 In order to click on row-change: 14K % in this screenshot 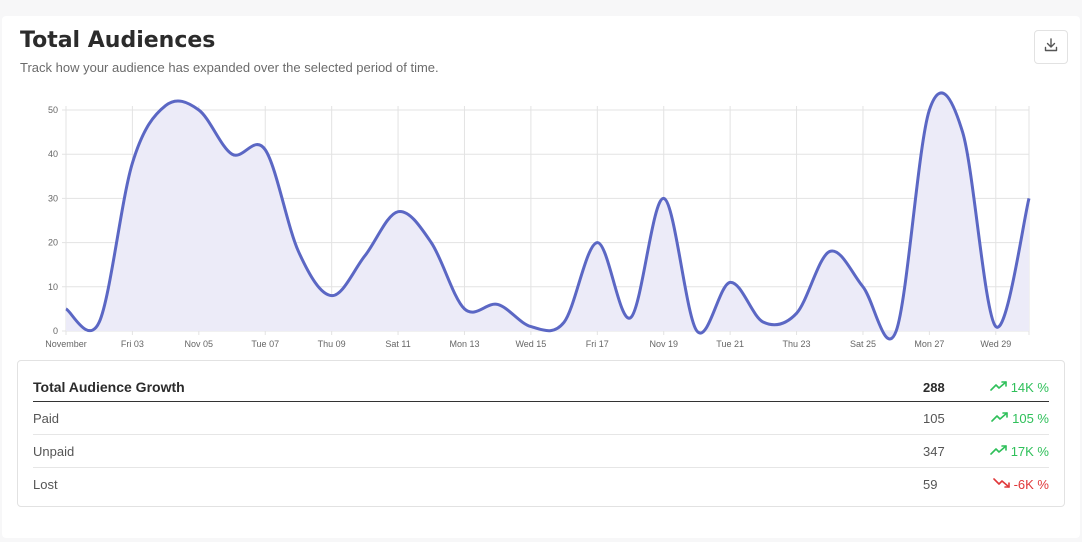, I will do `click(1019, 387)`.